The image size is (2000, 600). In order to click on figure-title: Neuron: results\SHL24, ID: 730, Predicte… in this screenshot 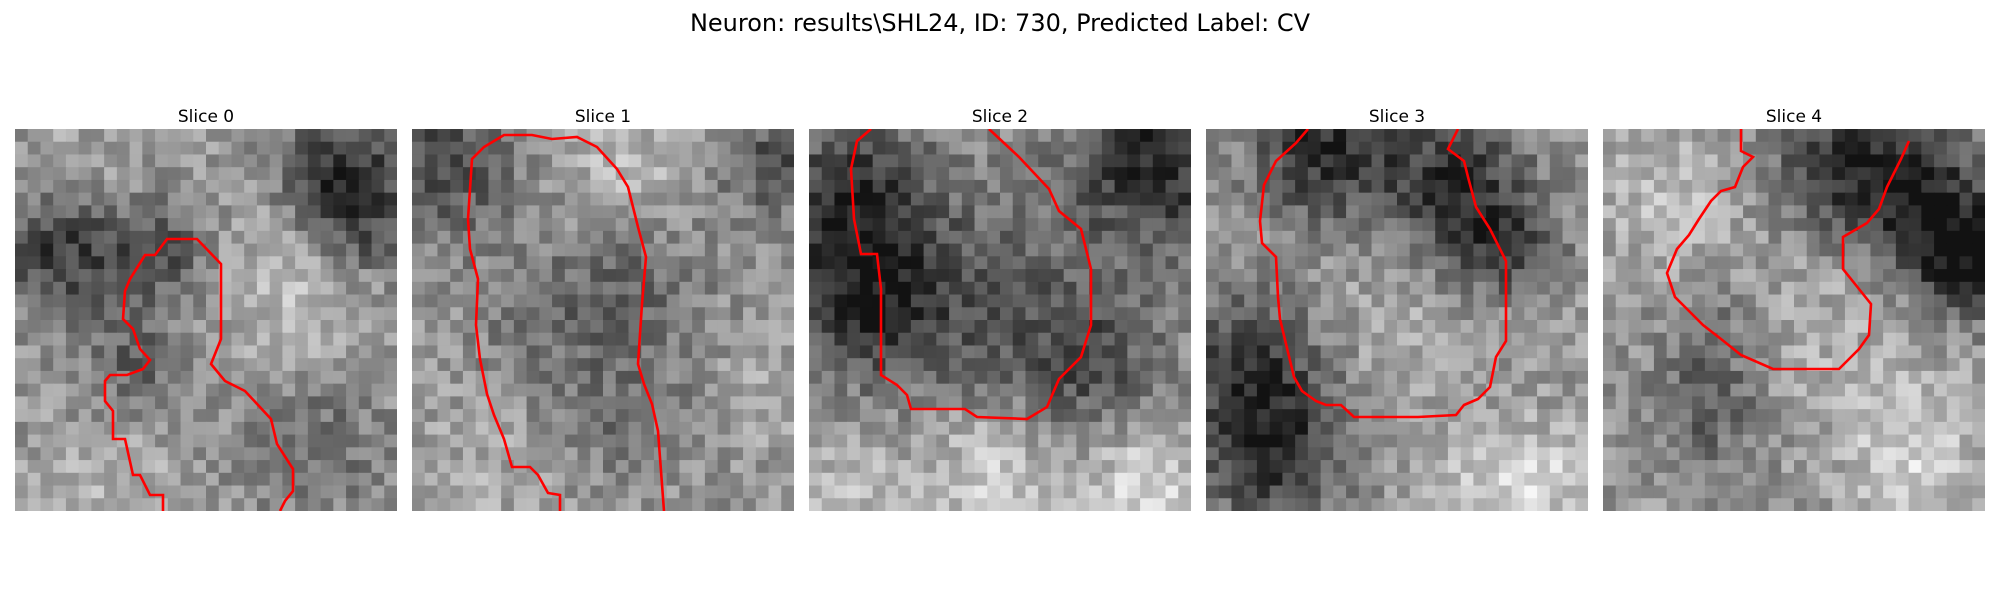, I will do `click(1000, 23)`.